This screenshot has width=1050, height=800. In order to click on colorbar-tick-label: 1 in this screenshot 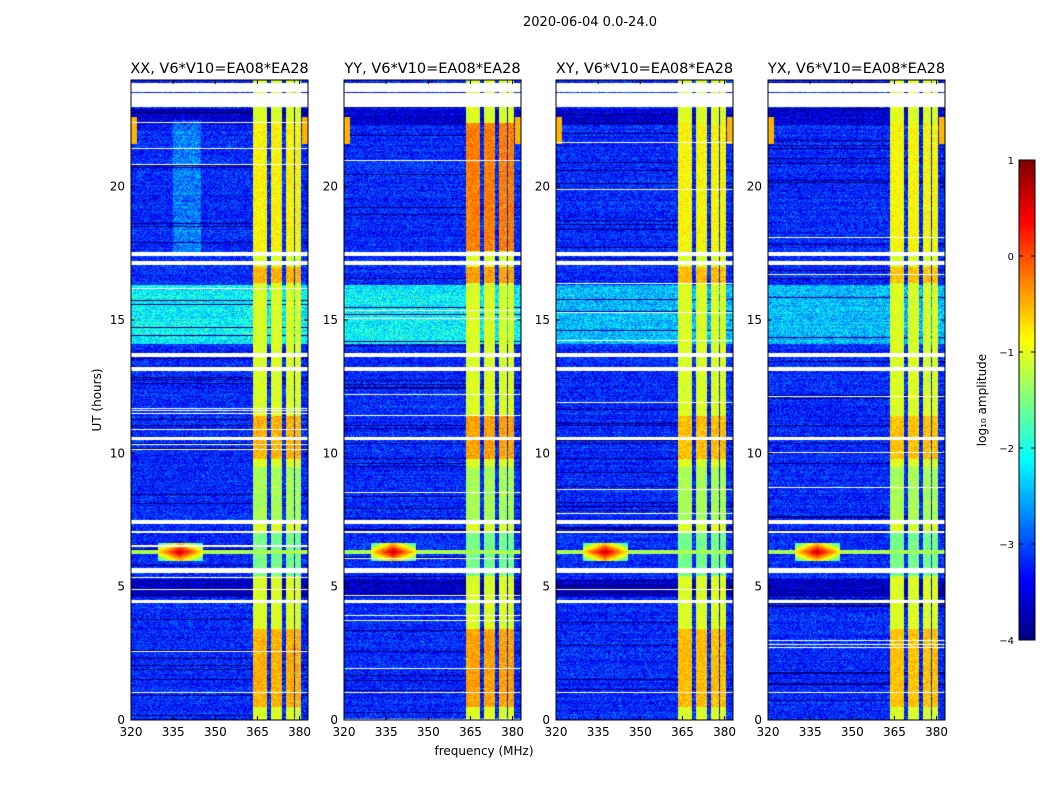, I will do `click(1011, 161)`.